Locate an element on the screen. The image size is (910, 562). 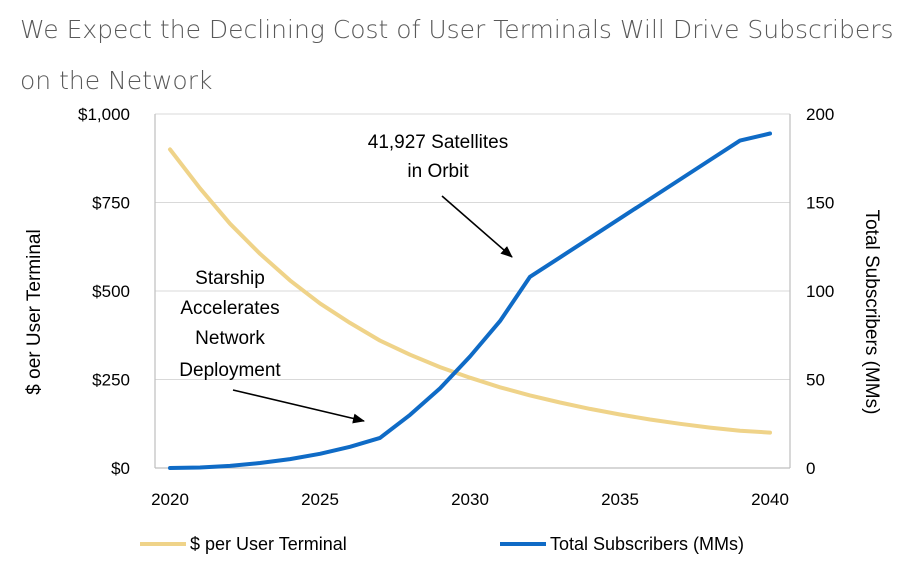
annotation-satellites: 41,927 Satellites in Orbit is located at coordinates (440, 195).